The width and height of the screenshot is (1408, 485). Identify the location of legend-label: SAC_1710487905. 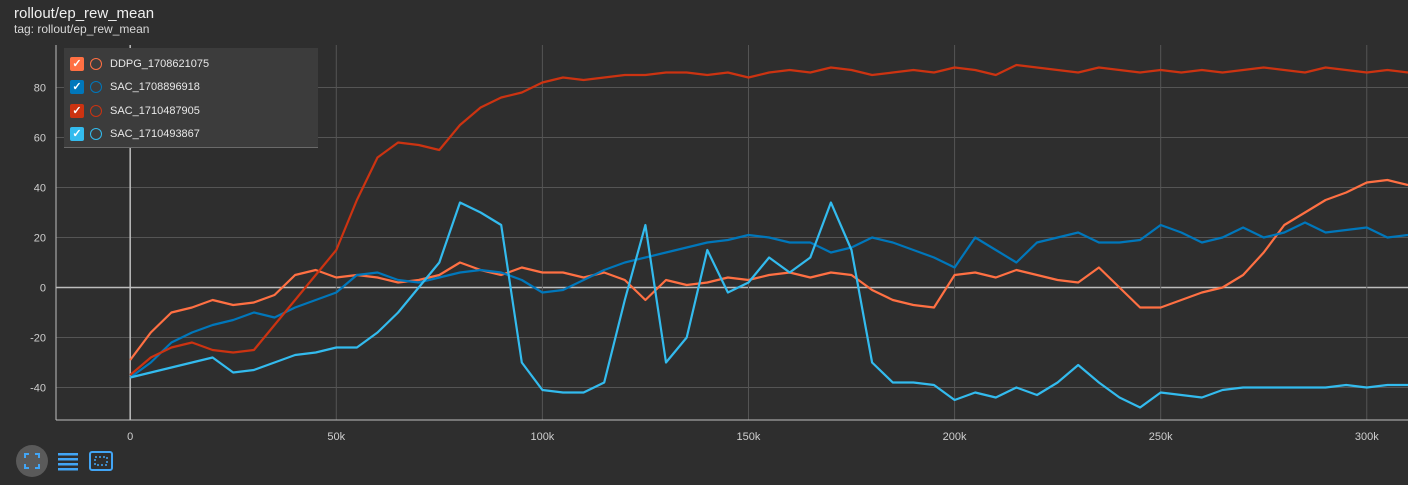
(155, 110).